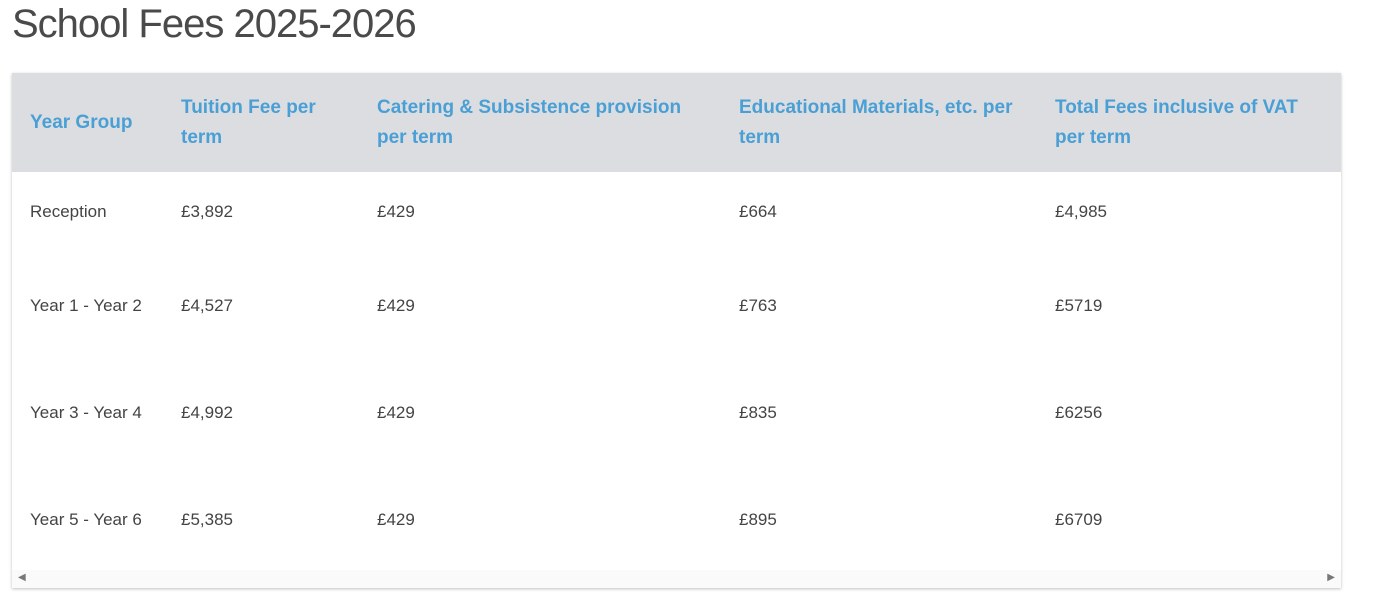  Describe the element at coordinates (676, 579) in the screenshot. I see `horizontal-scrollbar: ◀ ▶` at that location.